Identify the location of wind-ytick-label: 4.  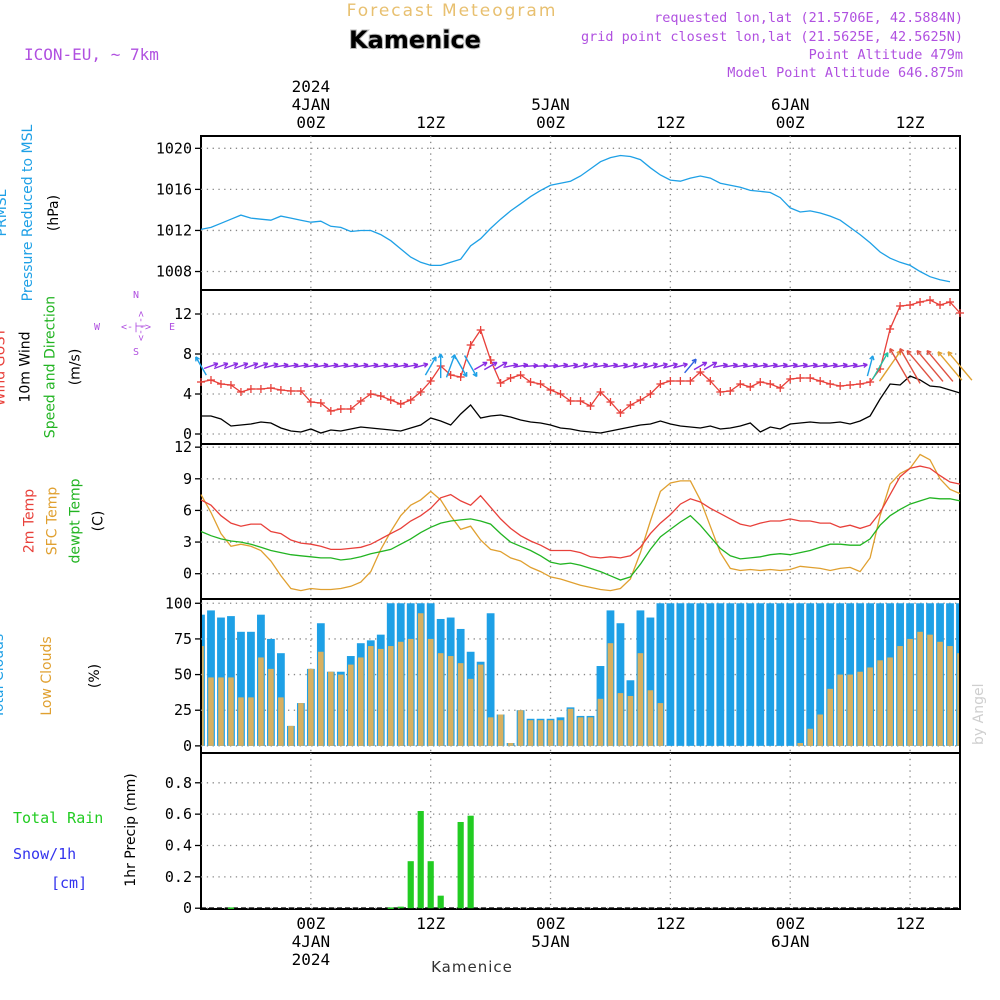
(187, 394).